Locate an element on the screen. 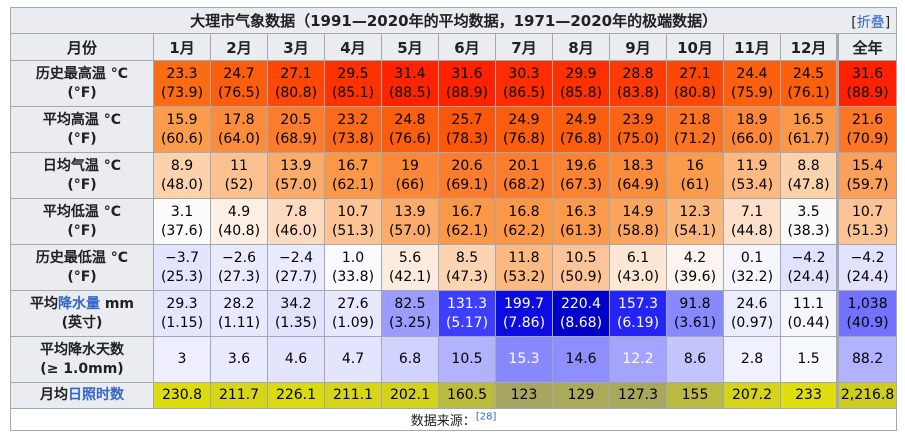  cell-converted-value: (80.8) is located at coordinates (296, 92).